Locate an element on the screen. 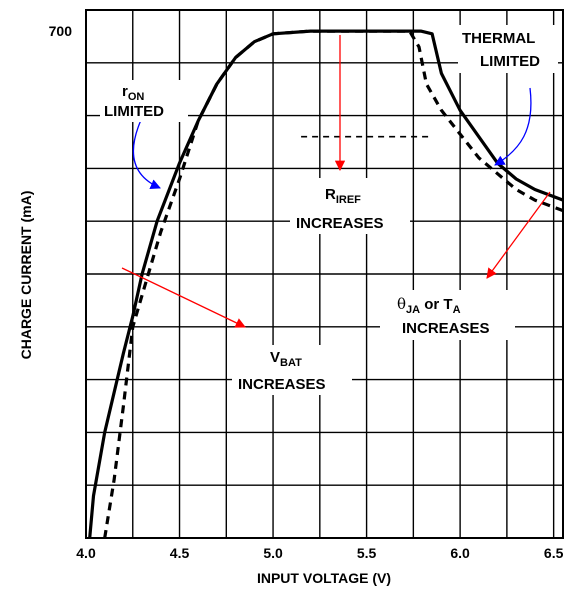 Image resolution: width=573 pixels, height=593 pixels. vbat-arrow is located at coordinates (183, 297).